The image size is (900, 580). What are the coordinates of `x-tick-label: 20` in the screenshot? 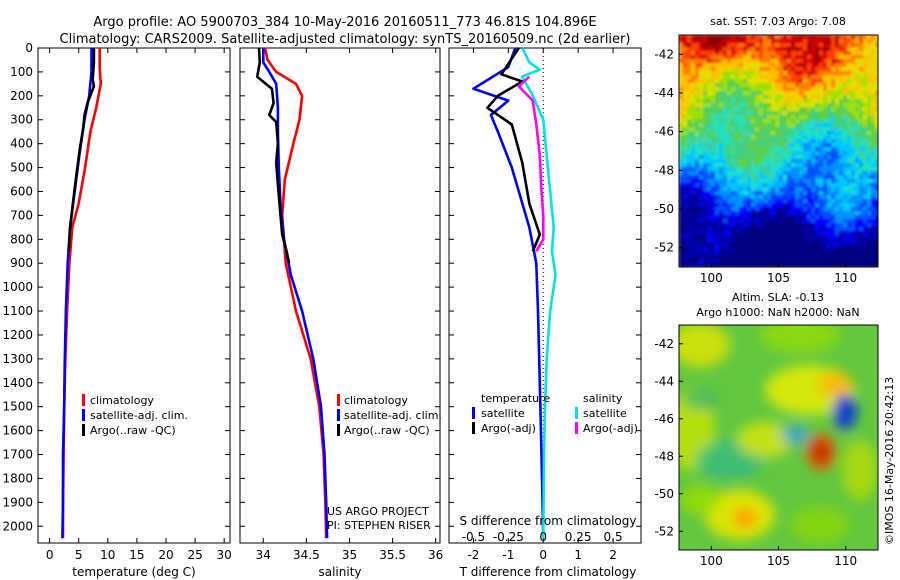 It's located at (165, 555).